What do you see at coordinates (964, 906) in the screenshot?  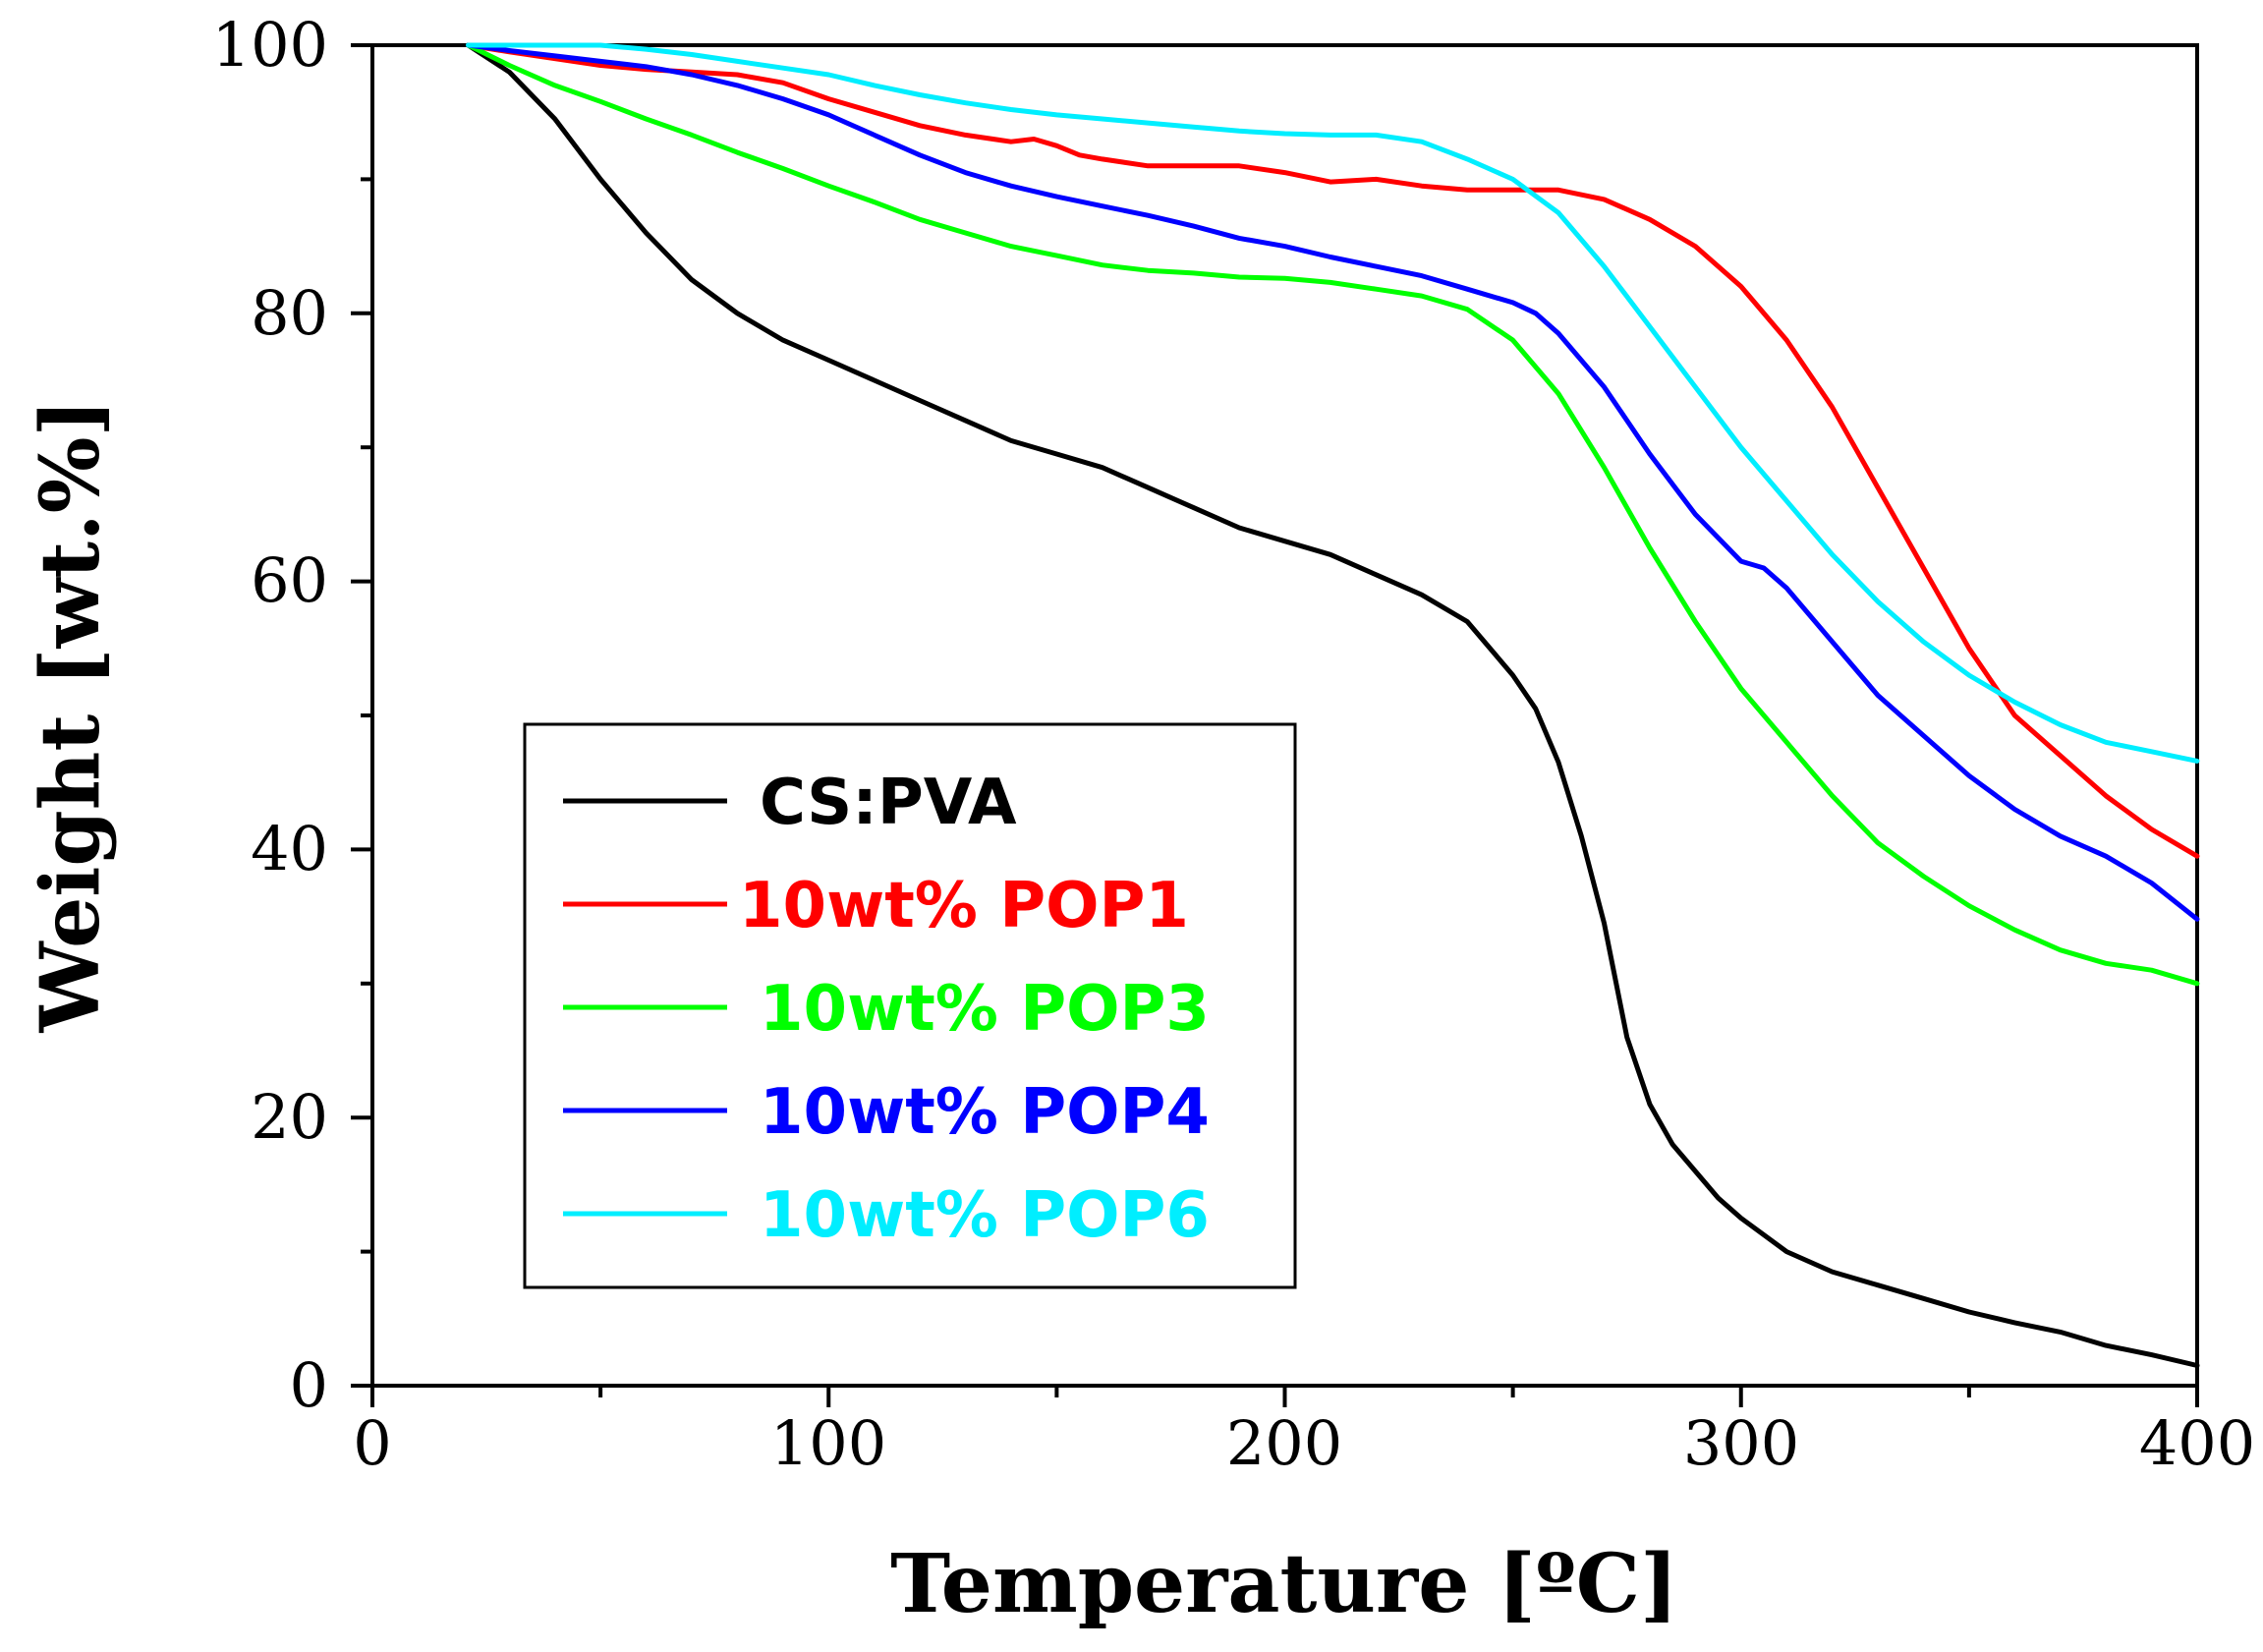 I see `legend-label-pop1: 10wt% POP1` at bounding box center [964, 906].